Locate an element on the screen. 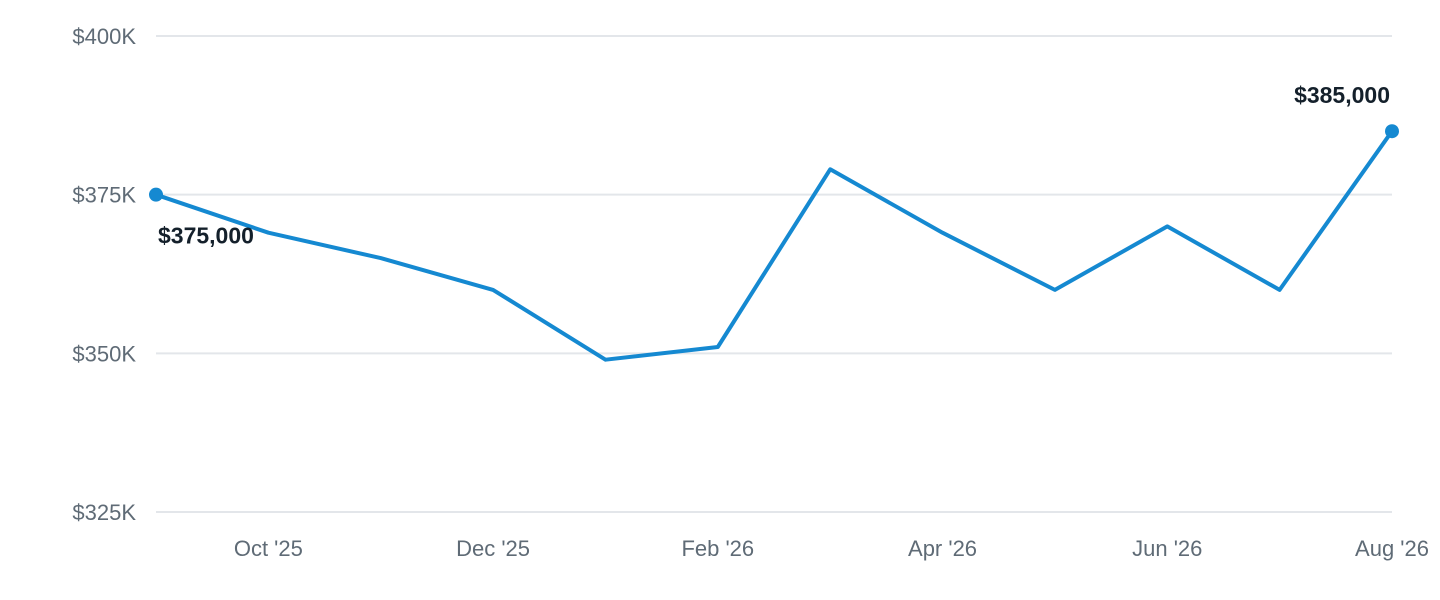 The image size is (1440, 600). y-tick-label: $375K is located at coordinates (104, 195).